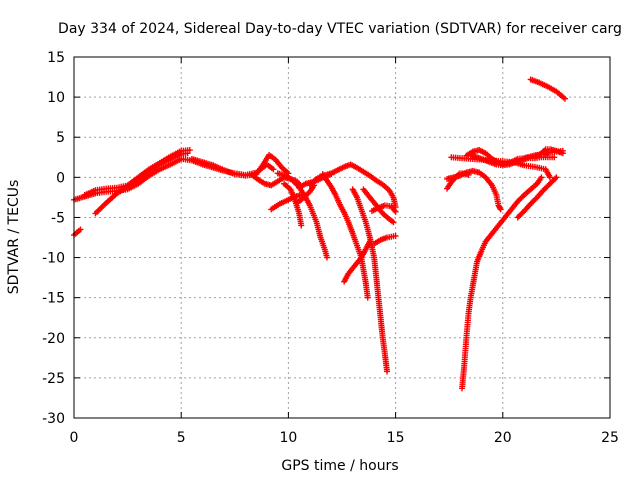 This screenshot has height=480, width=640. Describe the element at coordinates (60, 138) in the screenshot. I see `y-tick-label: 5` at that location.